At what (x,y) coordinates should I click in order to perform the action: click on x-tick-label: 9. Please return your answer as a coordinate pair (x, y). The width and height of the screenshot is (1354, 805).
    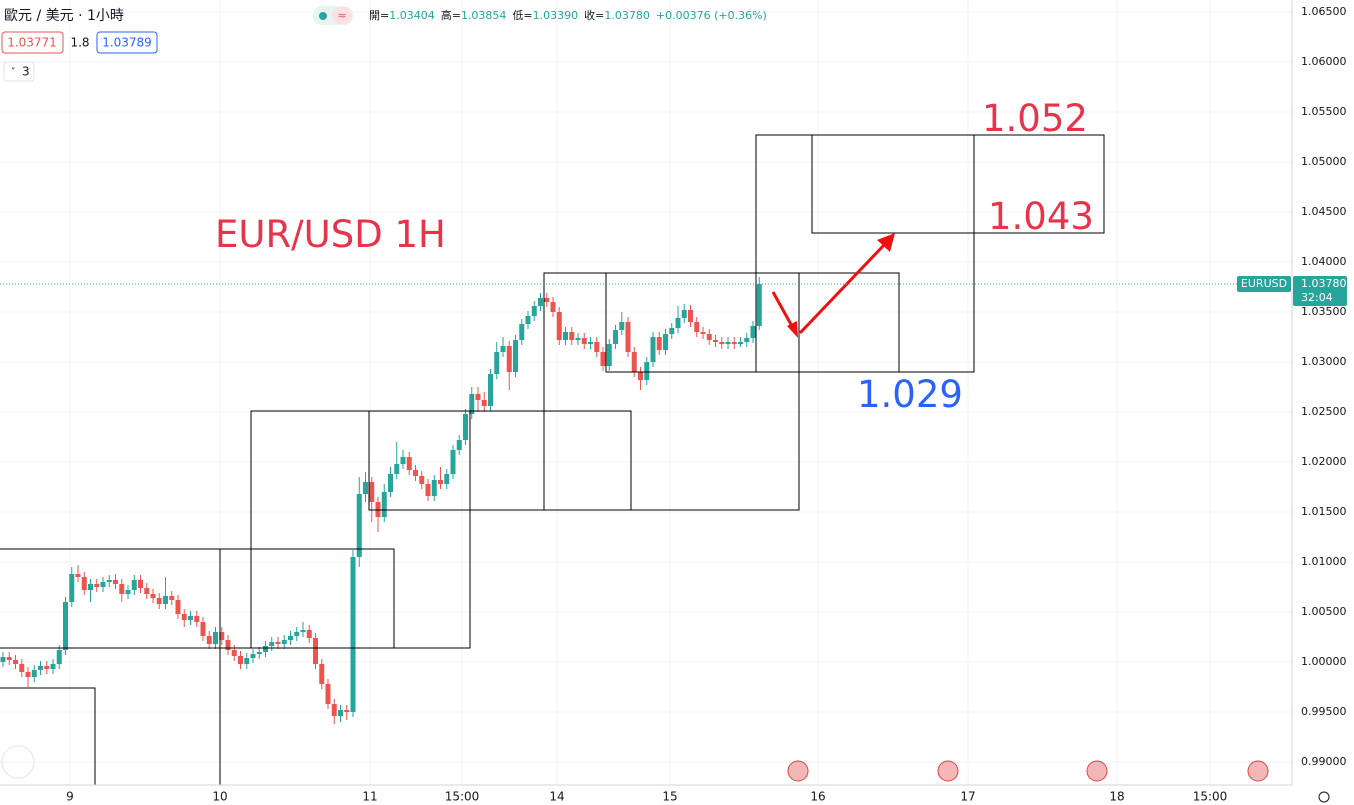
    Looking at the image, I should click on (70, 797).